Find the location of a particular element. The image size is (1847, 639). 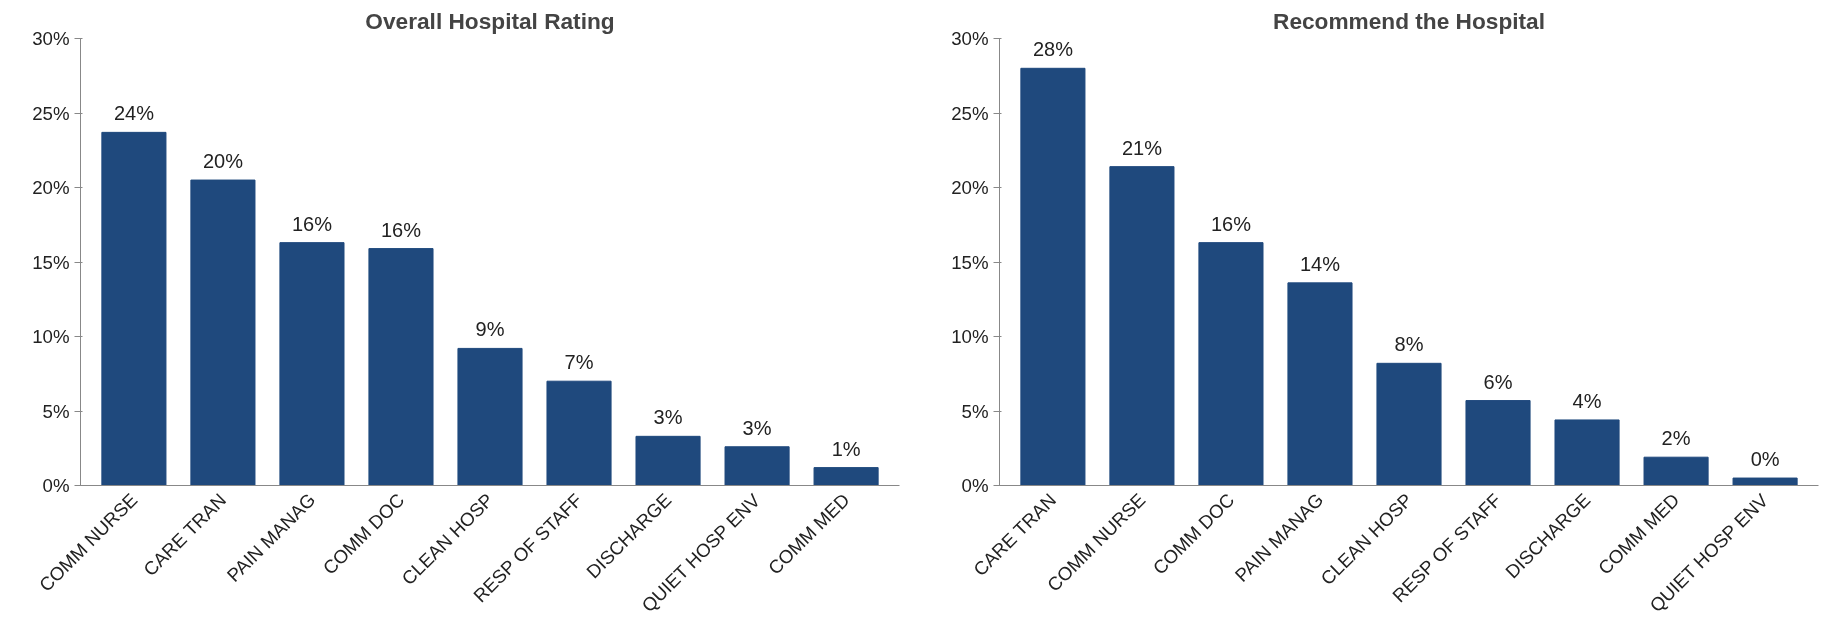

chart-title: Overall Hospital Rating is located at coordinates (490, 20).